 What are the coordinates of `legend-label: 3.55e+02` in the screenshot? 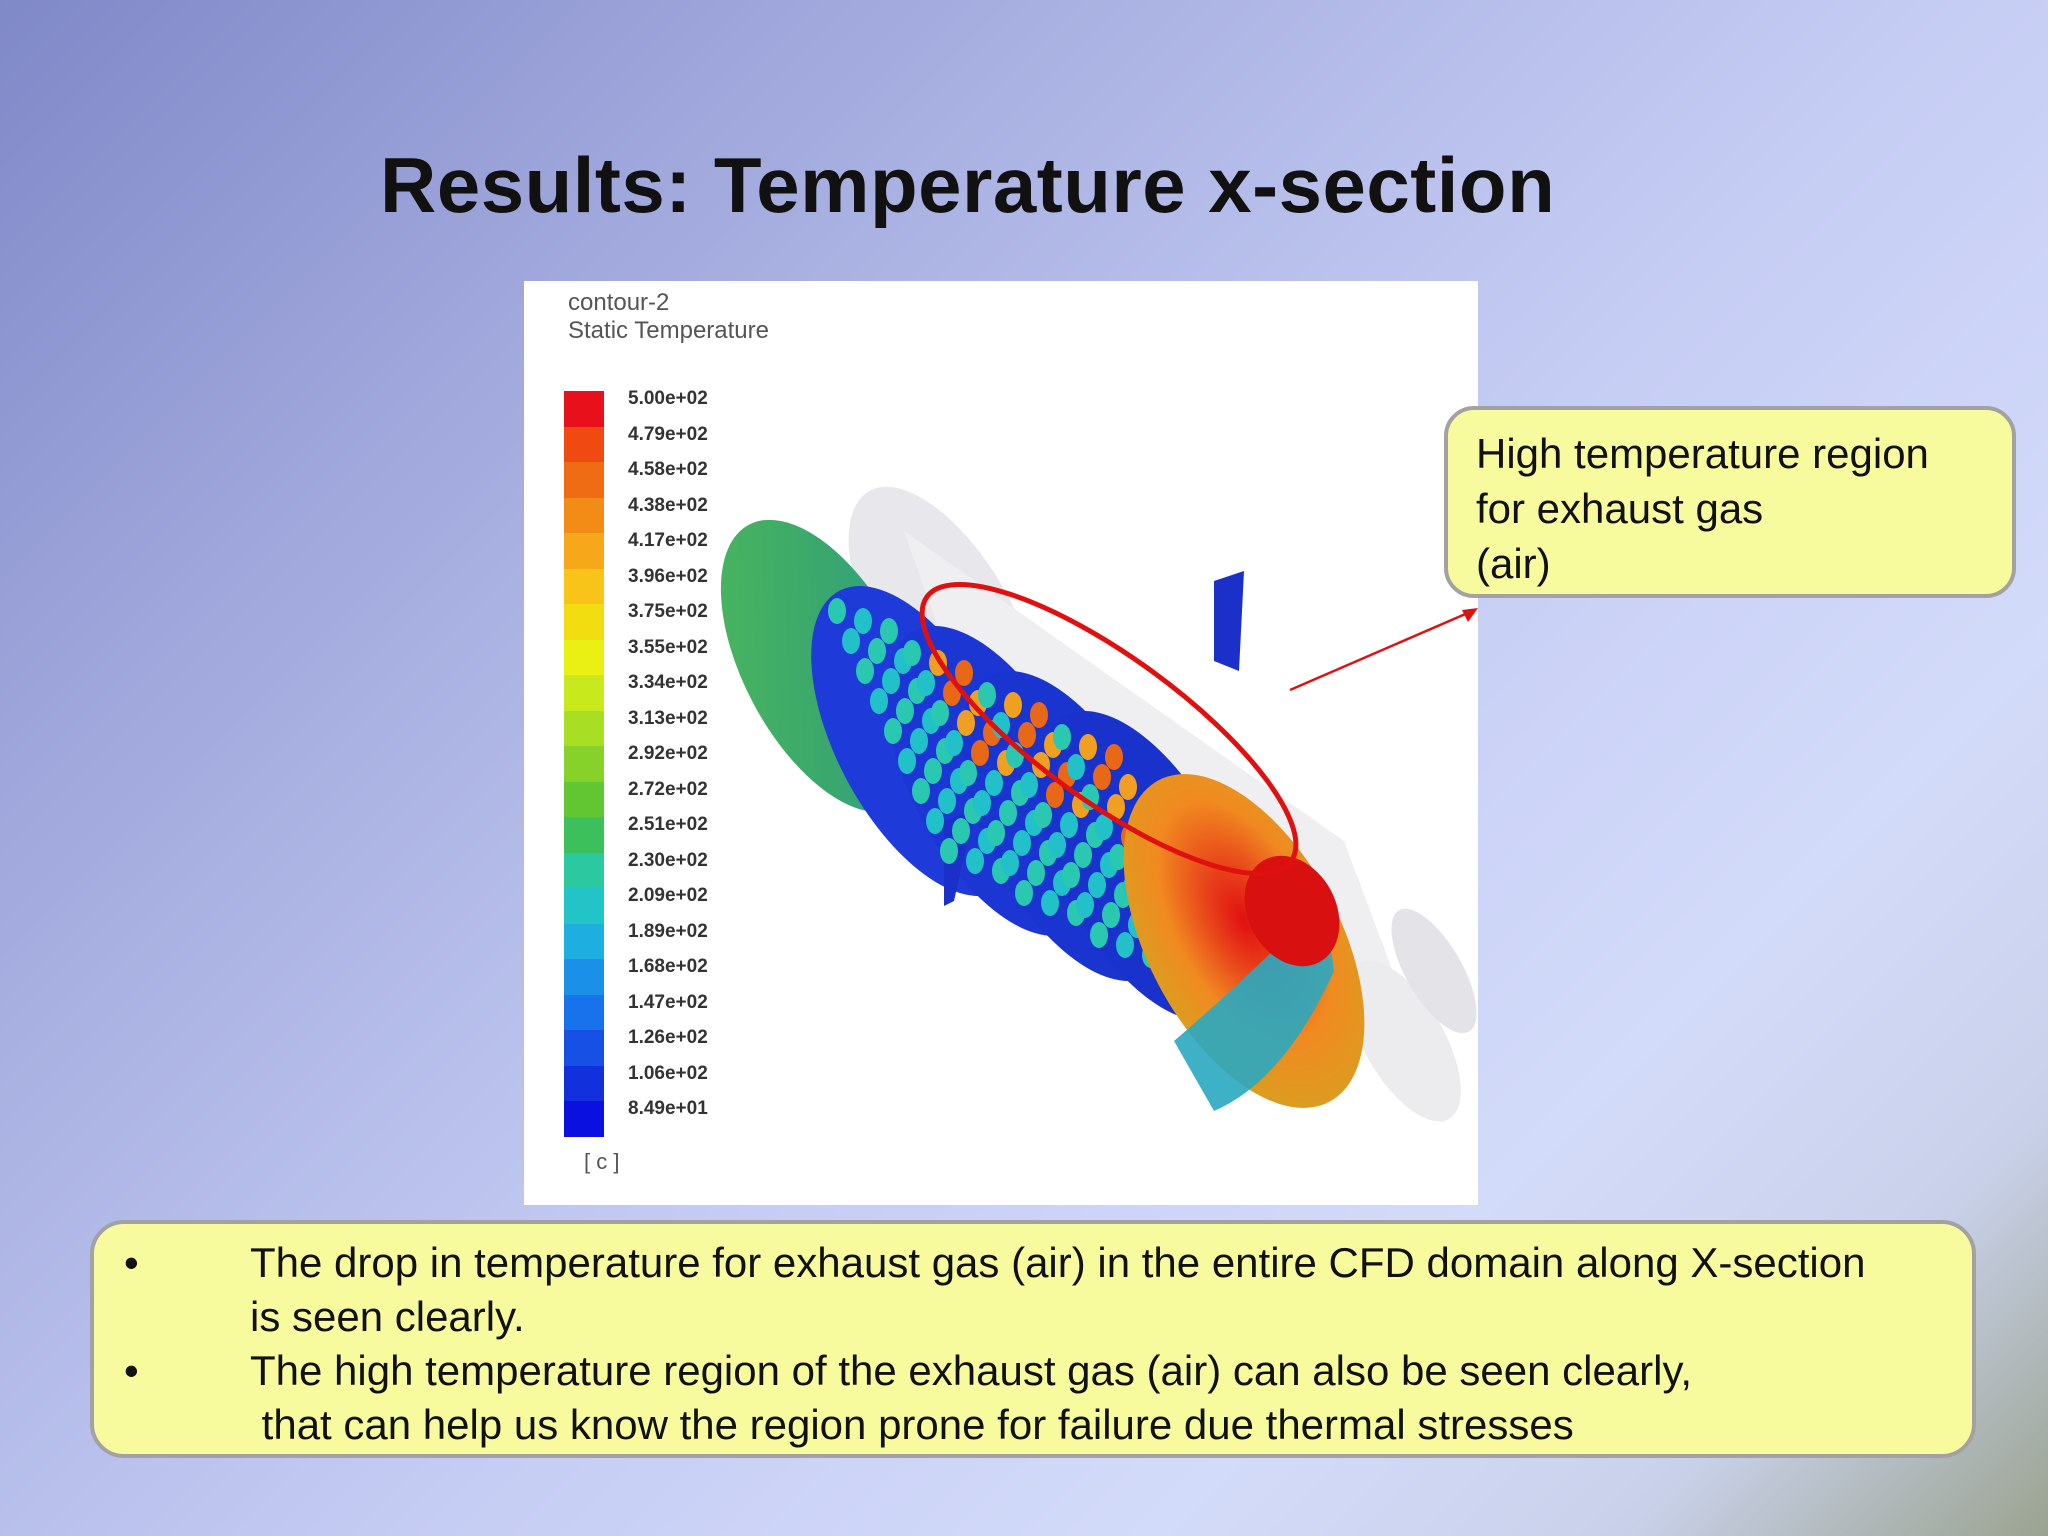 It's located at (668, 647).